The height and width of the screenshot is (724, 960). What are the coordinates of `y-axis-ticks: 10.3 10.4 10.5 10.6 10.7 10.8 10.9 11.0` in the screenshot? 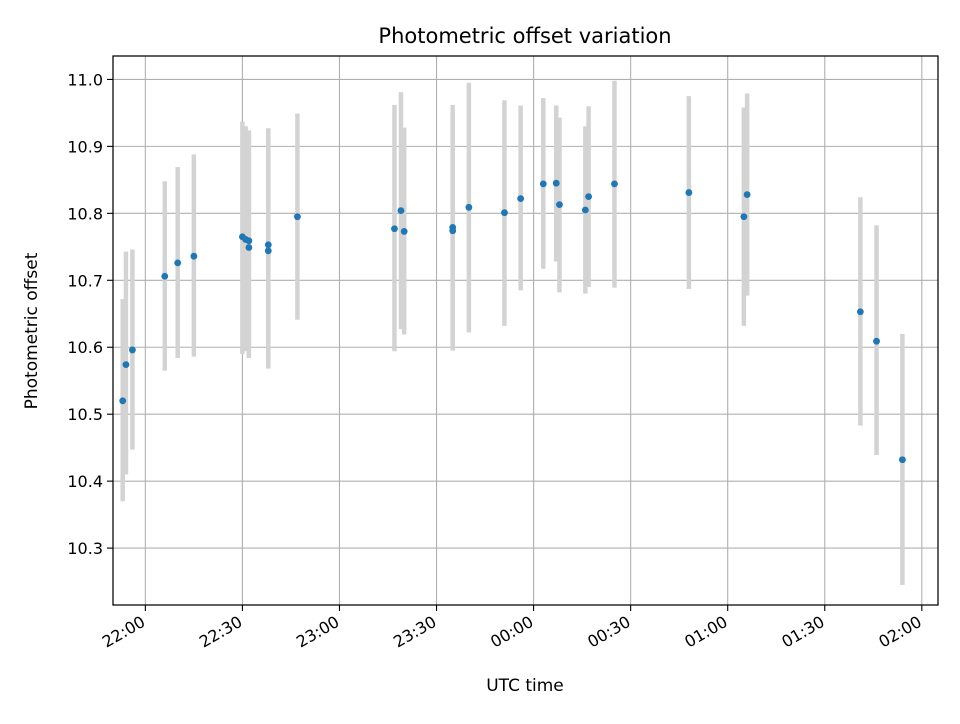 It's located at (90, 314).